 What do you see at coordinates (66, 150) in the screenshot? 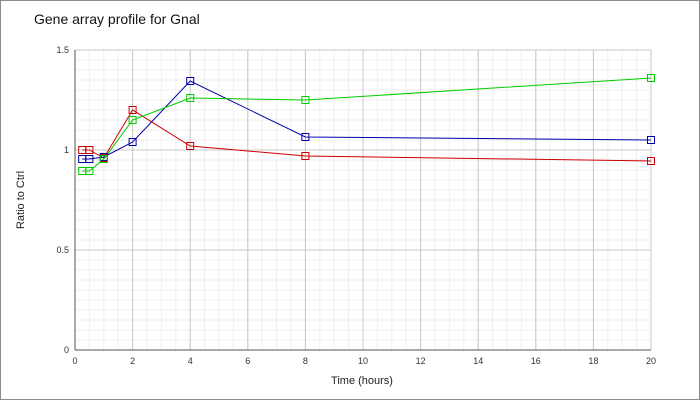
I see `y-tick-label: 1` at bounding box center [66, 150].